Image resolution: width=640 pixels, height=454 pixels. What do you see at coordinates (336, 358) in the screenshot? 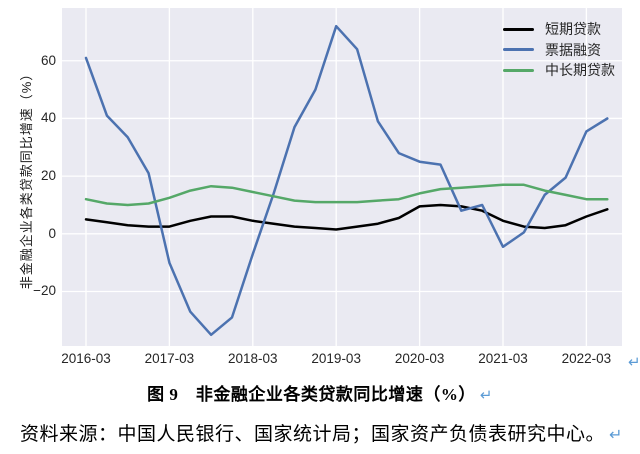
I see `x-tick-label: 2019-03` at bounding box center [336, 358].